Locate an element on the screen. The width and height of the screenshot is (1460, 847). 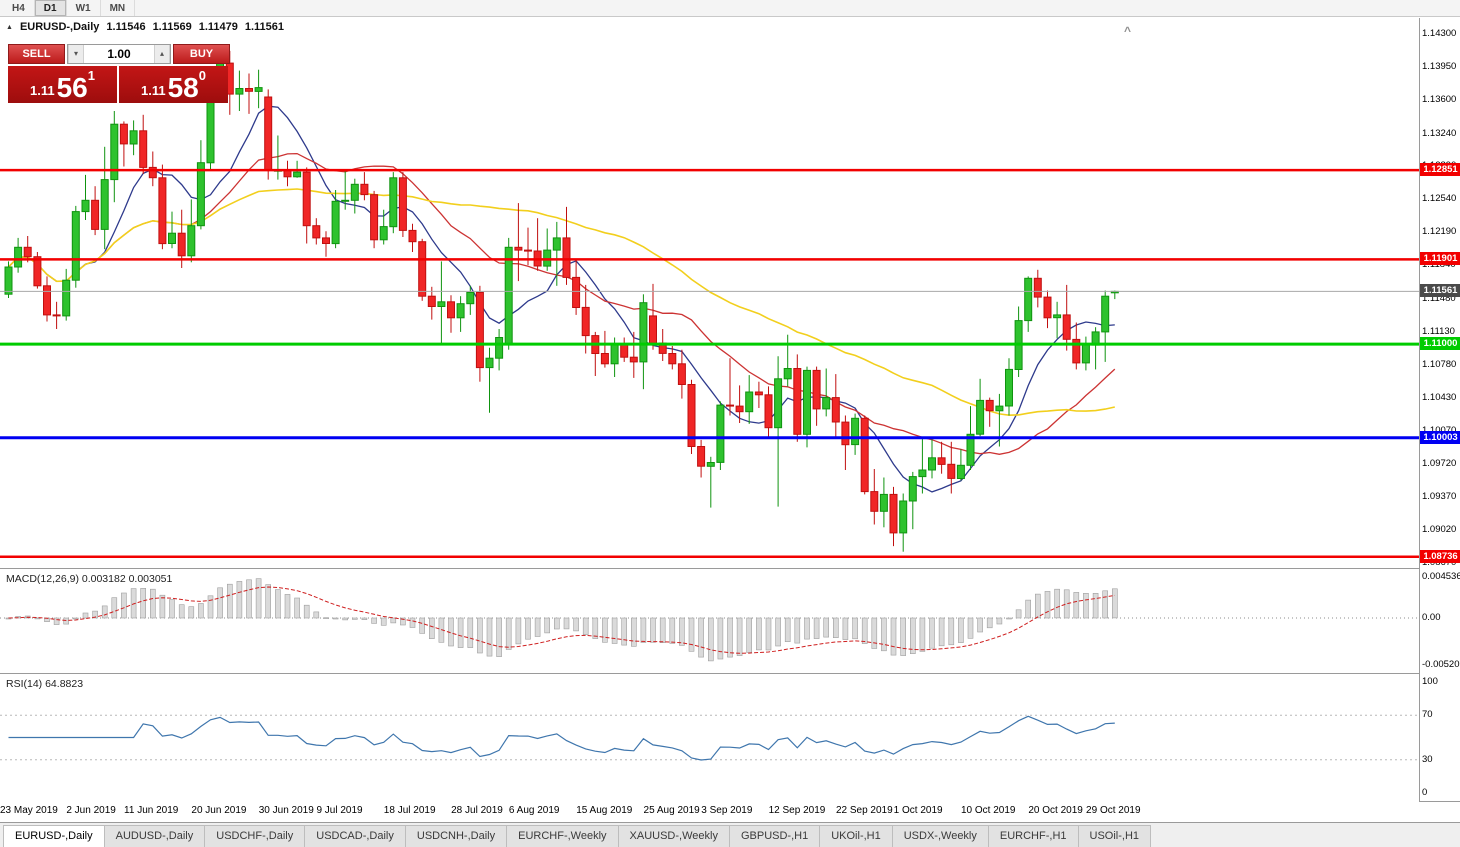
price-axis-label: 1.10780 is located at coordinates (1439, 364).